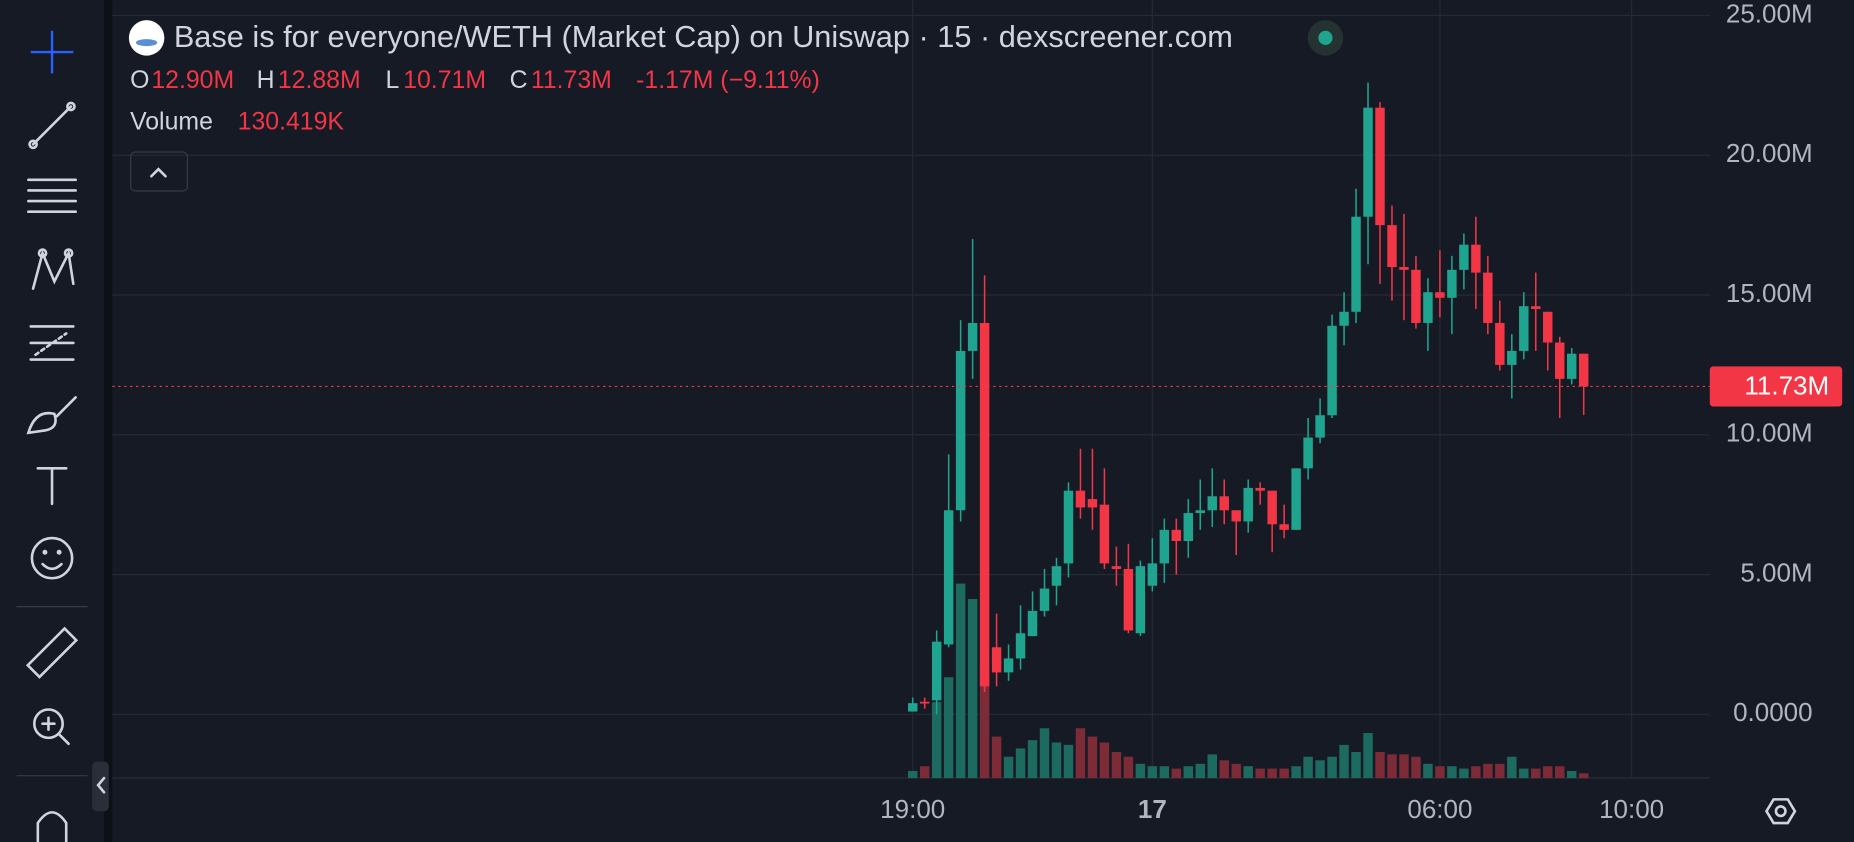 This screenshot has height=842, width=1854. What do you see at coordinates (52, 652) in the screenshot?
I see `ruler-tool` at bounding box center [52, 652].